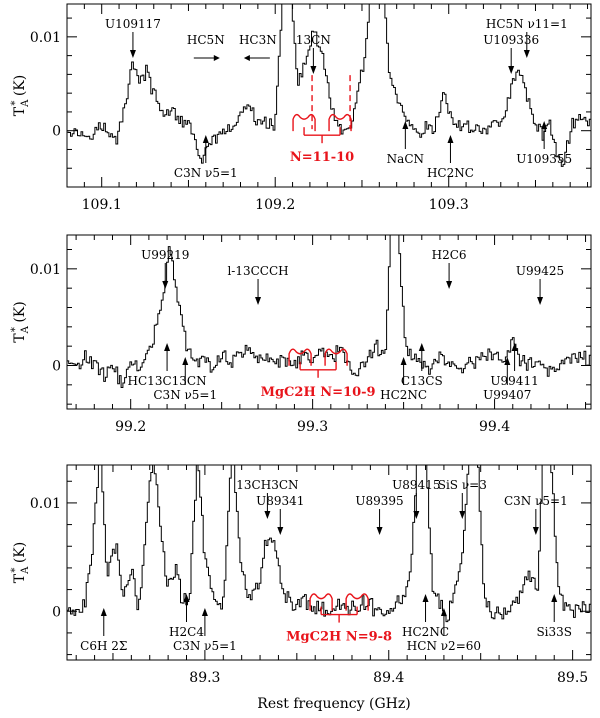  I want to click on line-label: U109336, so click(511, 40).